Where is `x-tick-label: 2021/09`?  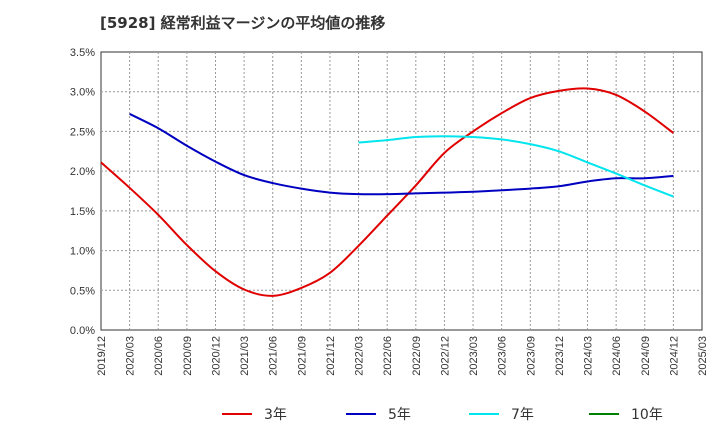
x-tick-label: 2021/09 is located at coordinates (302, 356).